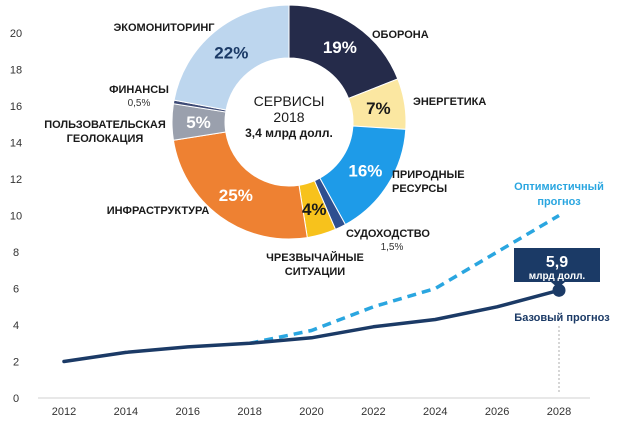 Image resolution: width=624 pixels, height=436 pixels. I want to click on segment-share-label: 1,5%, so click(392, 247).